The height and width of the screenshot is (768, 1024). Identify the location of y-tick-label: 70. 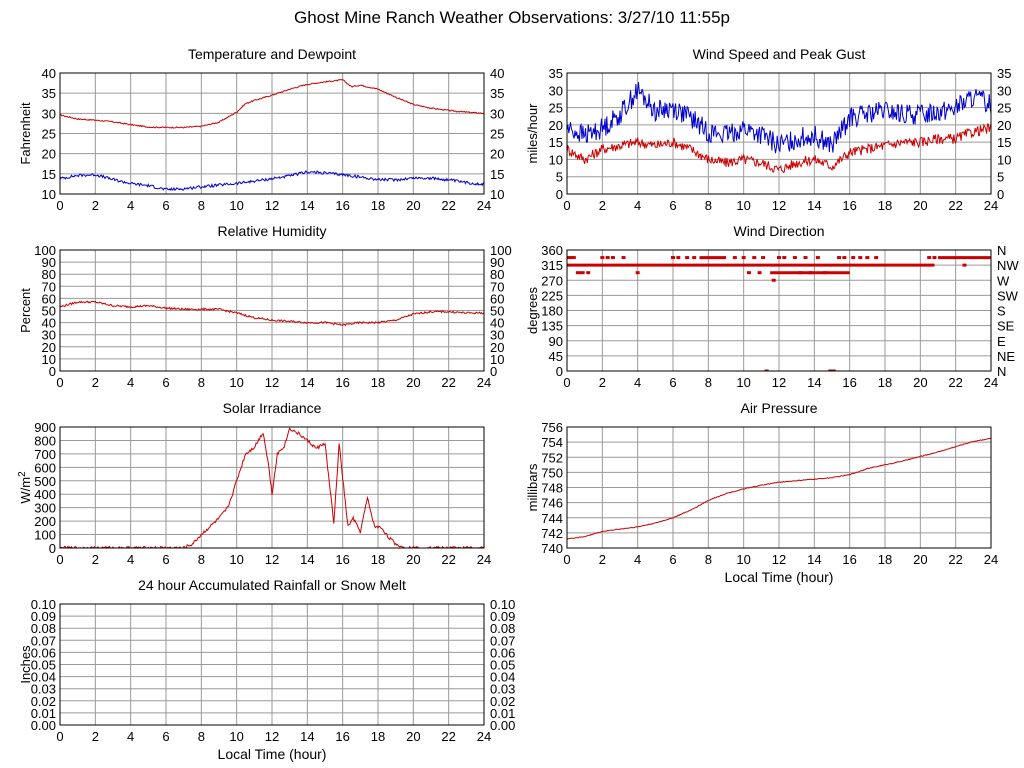
(49, 286).